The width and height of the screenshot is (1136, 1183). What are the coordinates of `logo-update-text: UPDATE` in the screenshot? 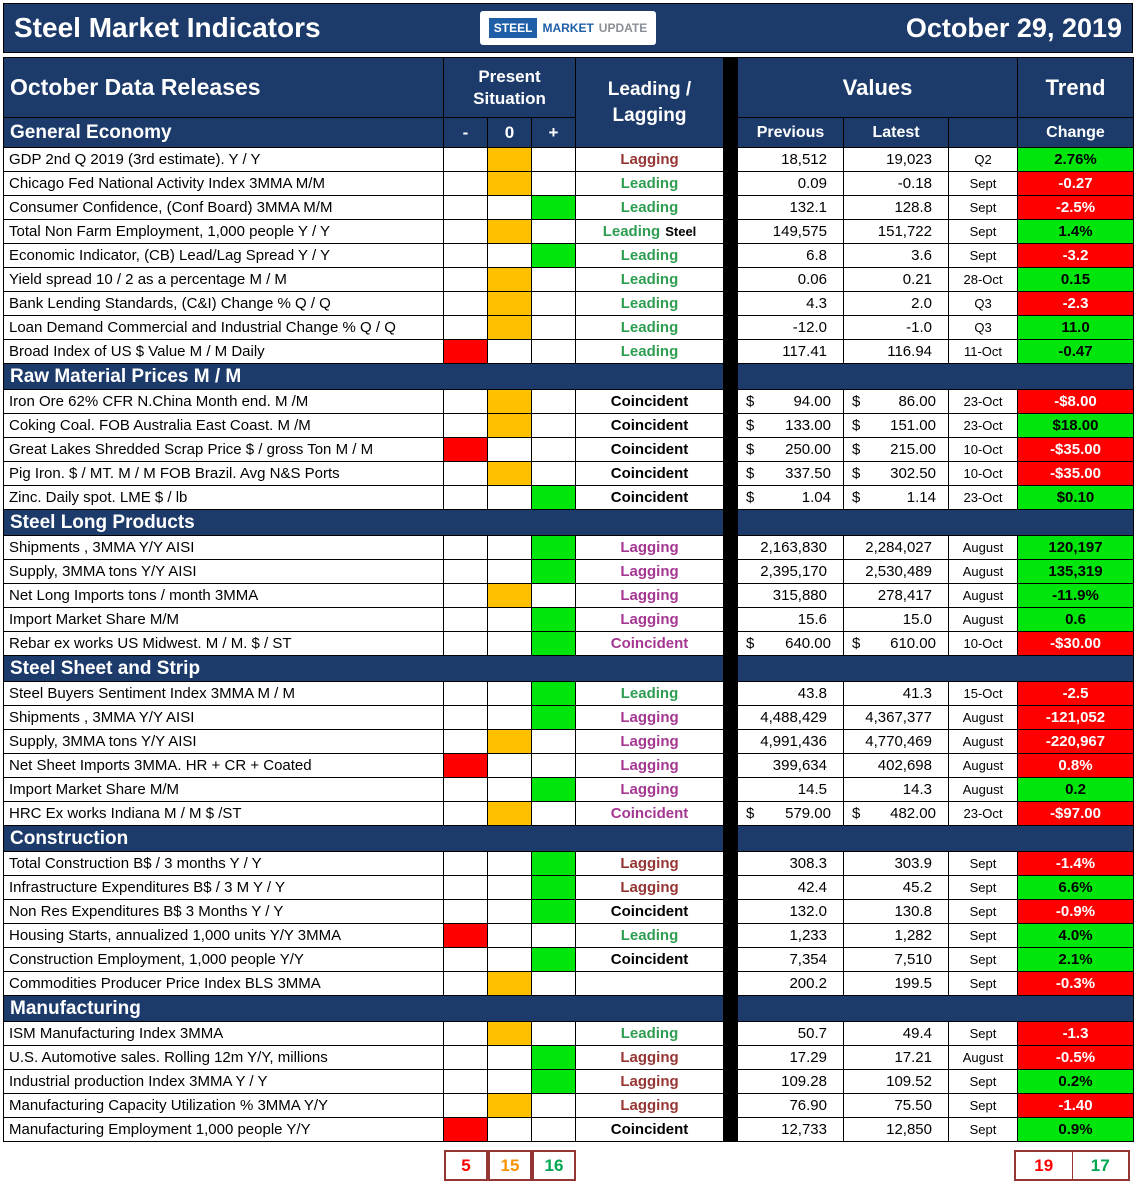 It's located at (623, 28).